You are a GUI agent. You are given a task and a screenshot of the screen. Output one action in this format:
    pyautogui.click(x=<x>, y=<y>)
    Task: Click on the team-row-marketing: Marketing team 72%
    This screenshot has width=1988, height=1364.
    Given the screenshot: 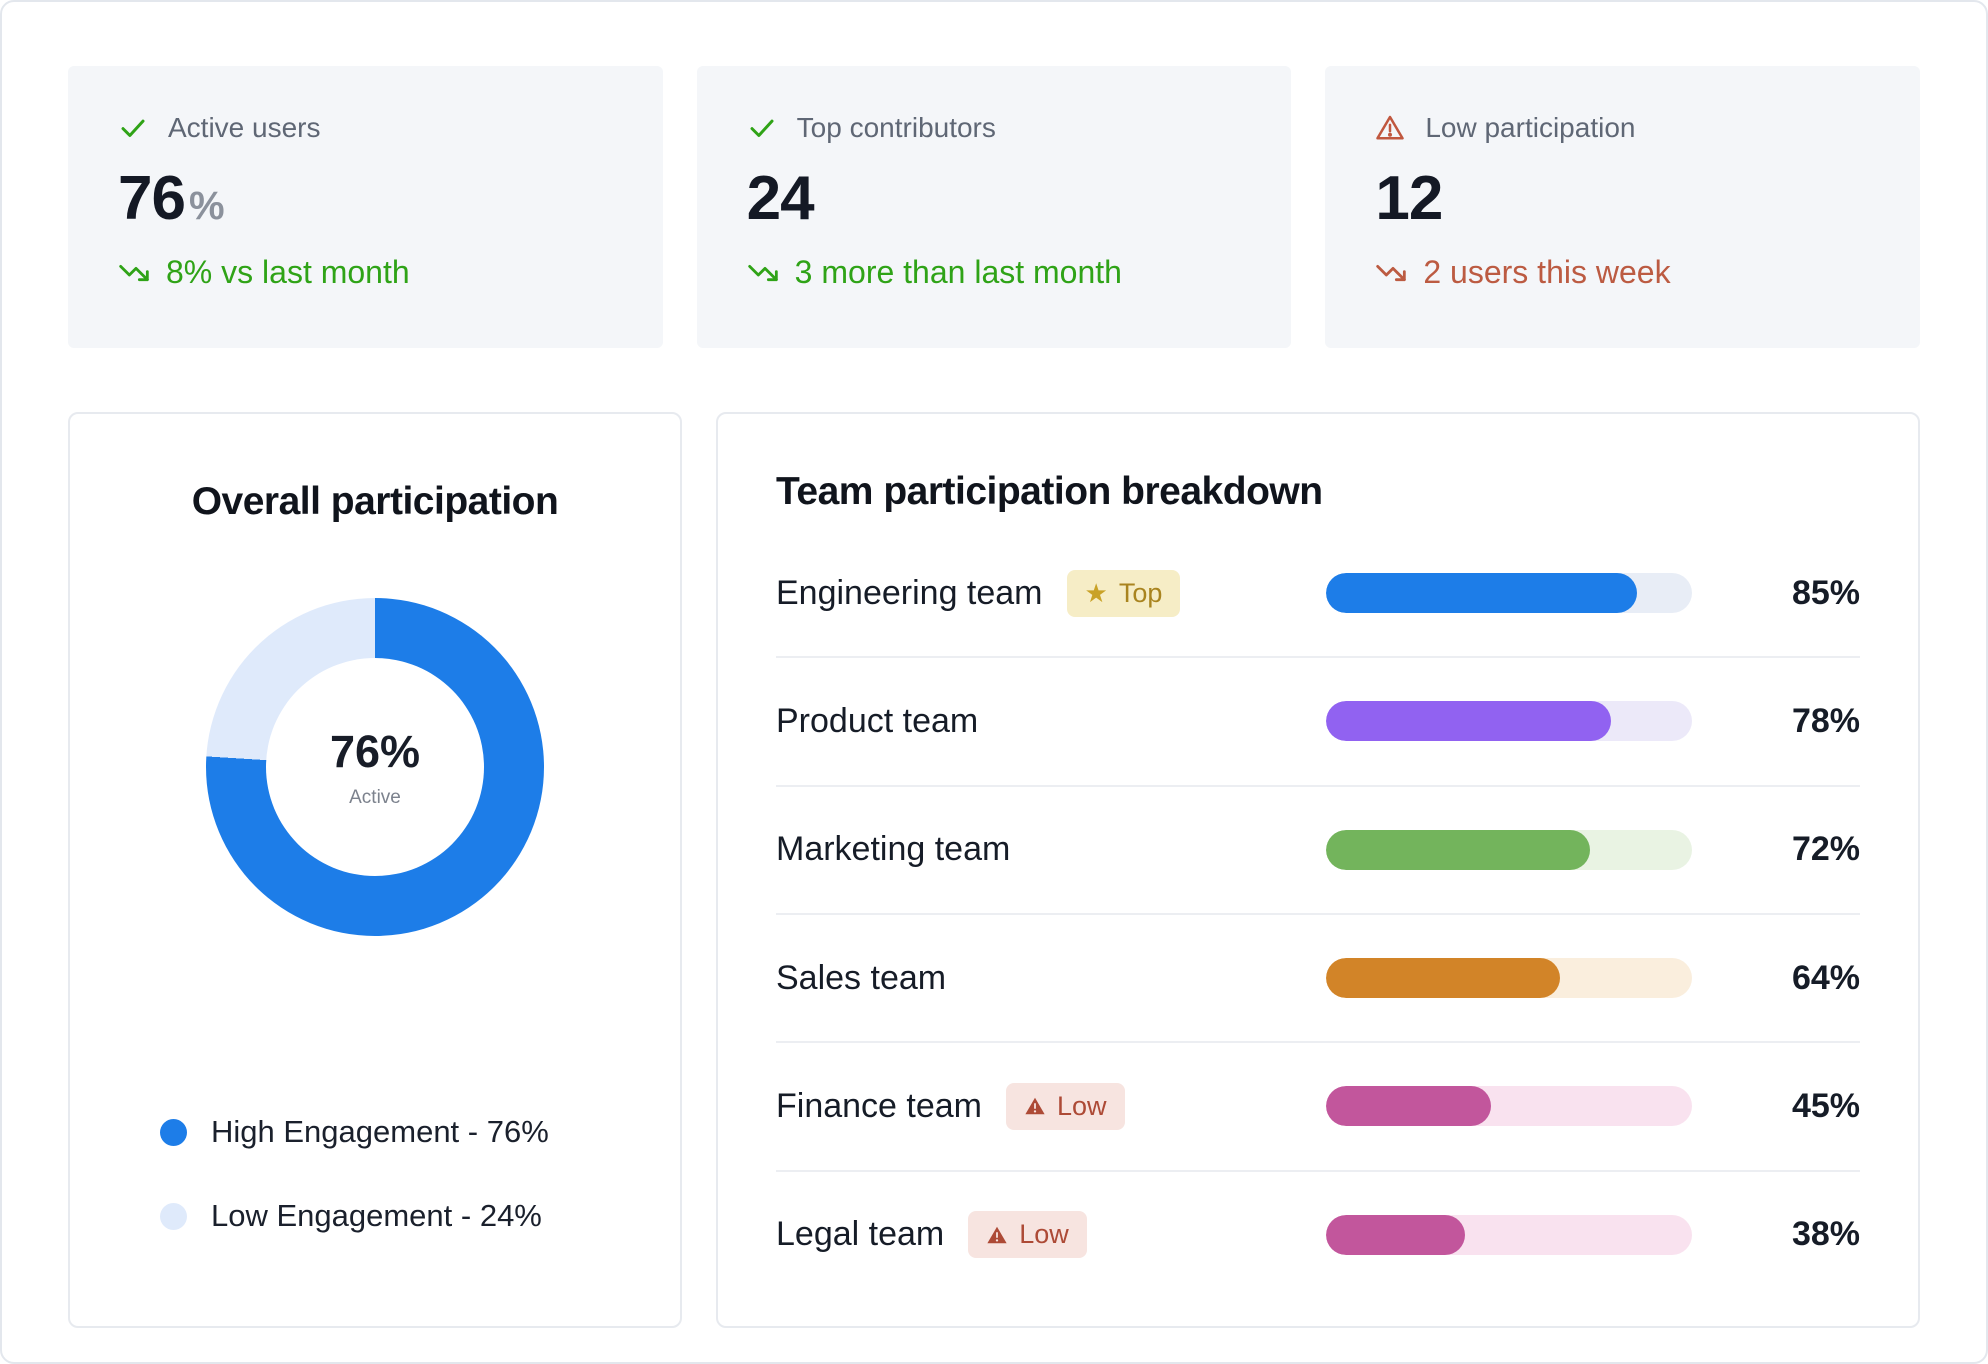 What is the action you would take?
    pyautogui.click(x=1318, y=851)
    